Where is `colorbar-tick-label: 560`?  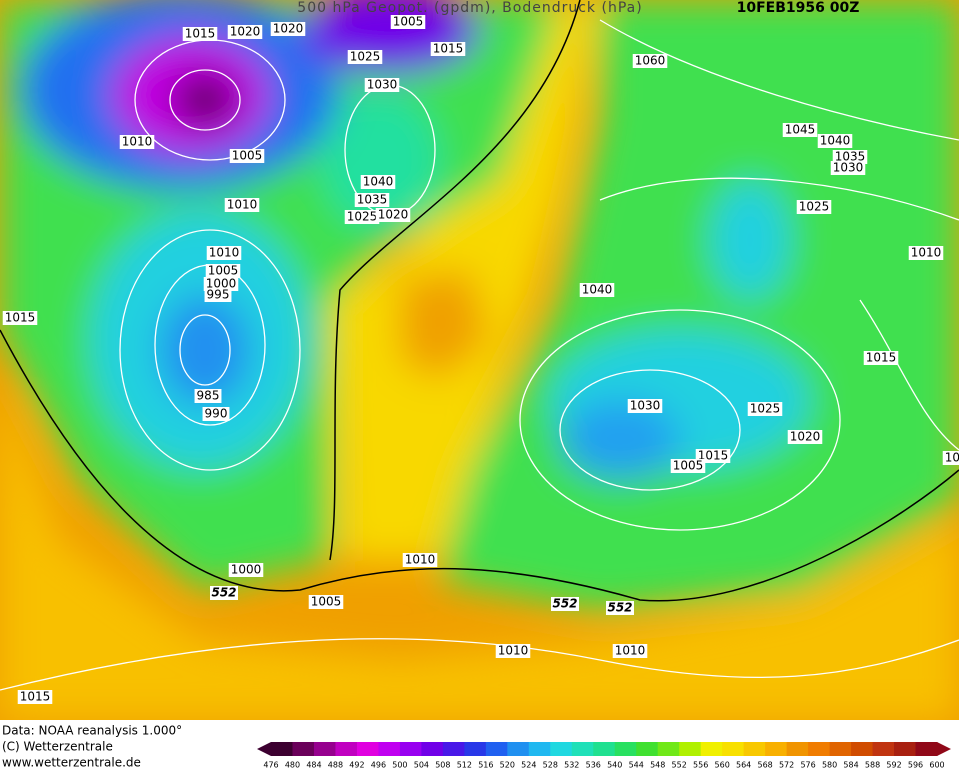
colorbar-tick-label: 560 is located at coordinates (722, 765).